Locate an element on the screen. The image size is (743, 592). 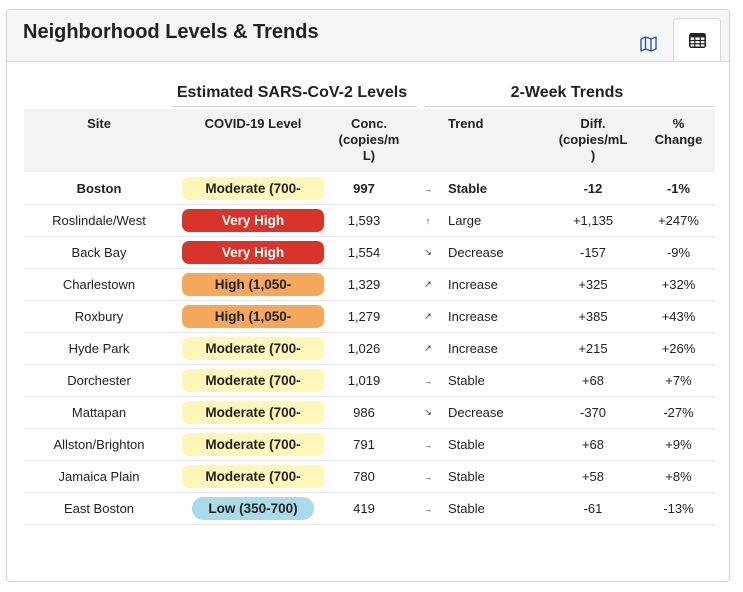
pct-cell: +8% is located at coordinates (678, 476).